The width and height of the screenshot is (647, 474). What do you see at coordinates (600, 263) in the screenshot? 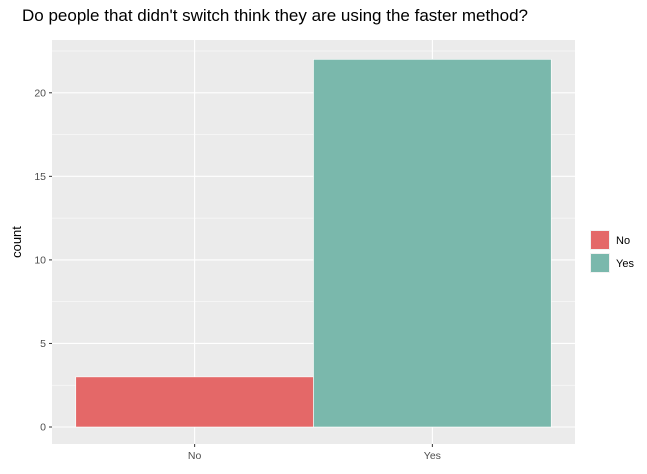
I see `legend-swatch-yes` at bounding box center [600, 263].